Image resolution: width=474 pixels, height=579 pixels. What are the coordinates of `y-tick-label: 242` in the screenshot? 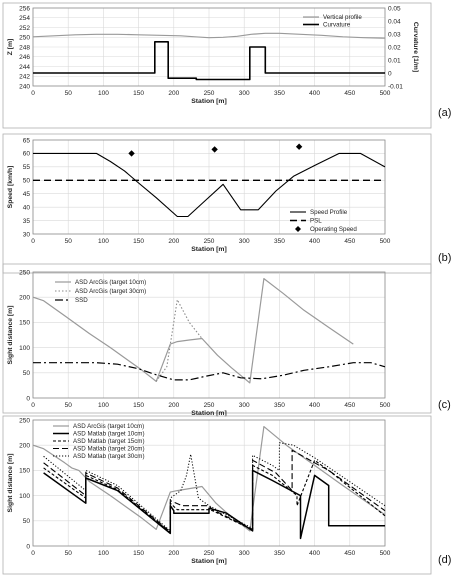 It's located at (24, 77).